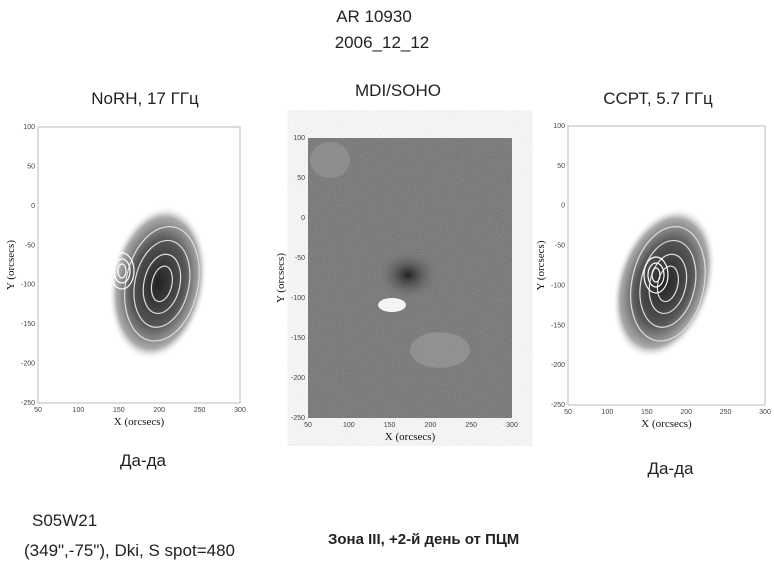 The width and height of the screenshot is (774, 563). Describe the element at coordinates (382, 42) in the screenshot. I see `date: 2006_12_12` at that location.